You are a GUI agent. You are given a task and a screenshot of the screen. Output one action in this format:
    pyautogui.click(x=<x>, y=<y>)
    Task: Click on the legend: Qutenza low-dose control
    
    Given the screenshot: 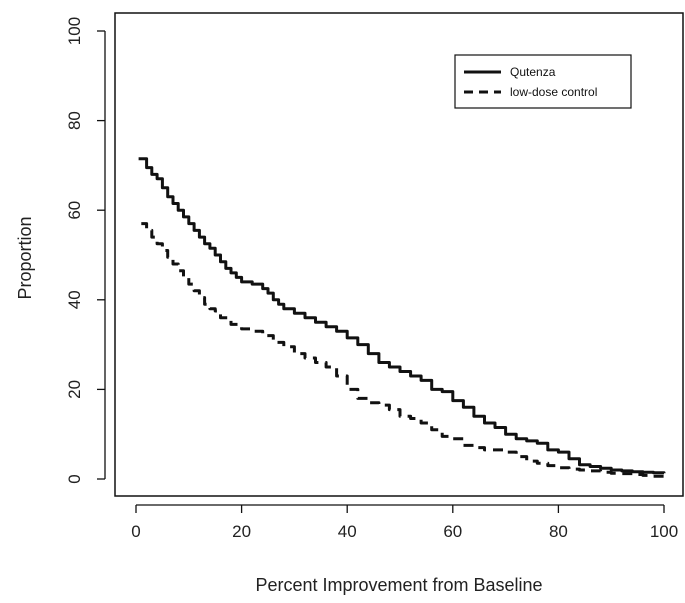 What is the action you would take?
    pyautogui.click(x=543, y=81)
    